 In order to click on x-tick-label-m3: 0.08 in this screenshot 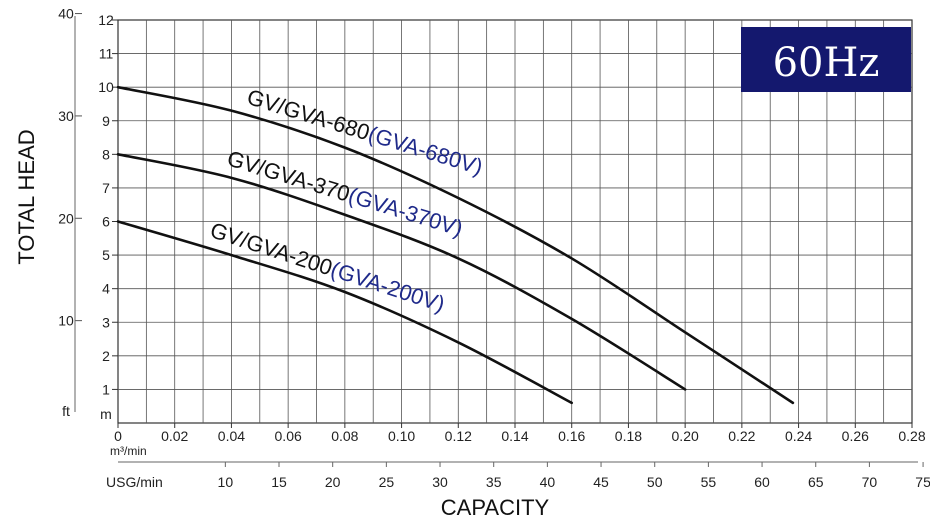, I will do `click(344, 436)`.